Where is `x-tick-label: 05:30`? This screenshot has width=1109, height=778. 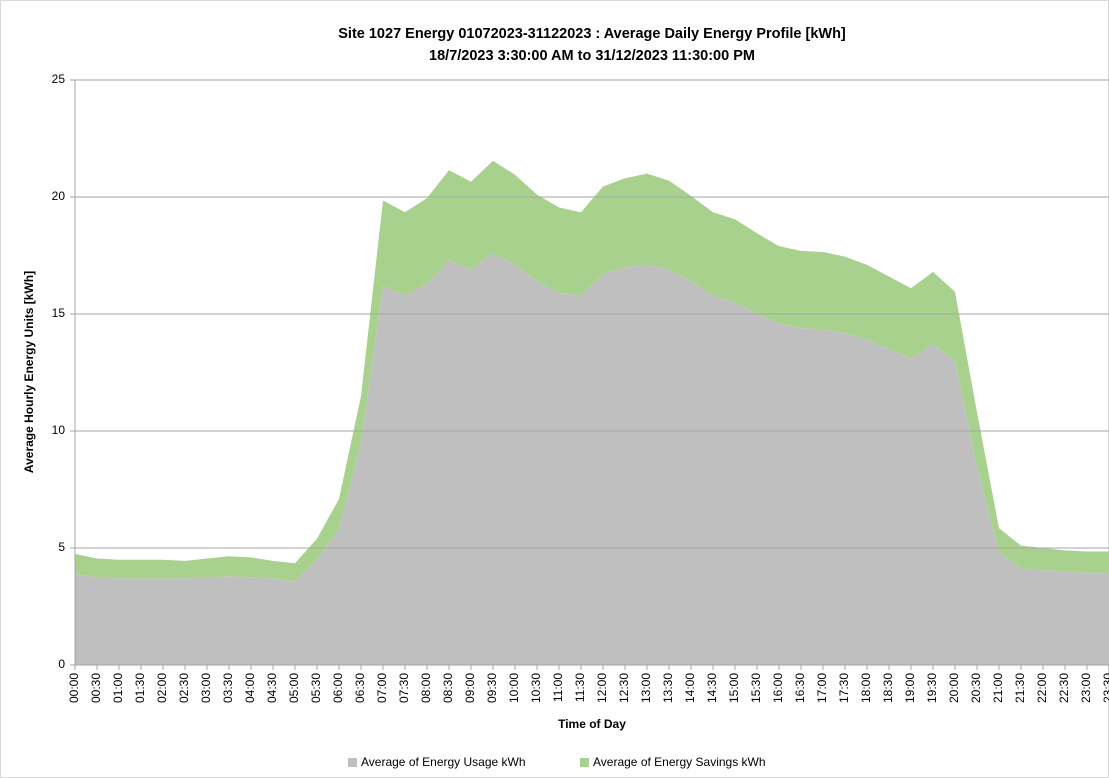 x-tick-label: 05:30 is located at coordinates (316, 688).